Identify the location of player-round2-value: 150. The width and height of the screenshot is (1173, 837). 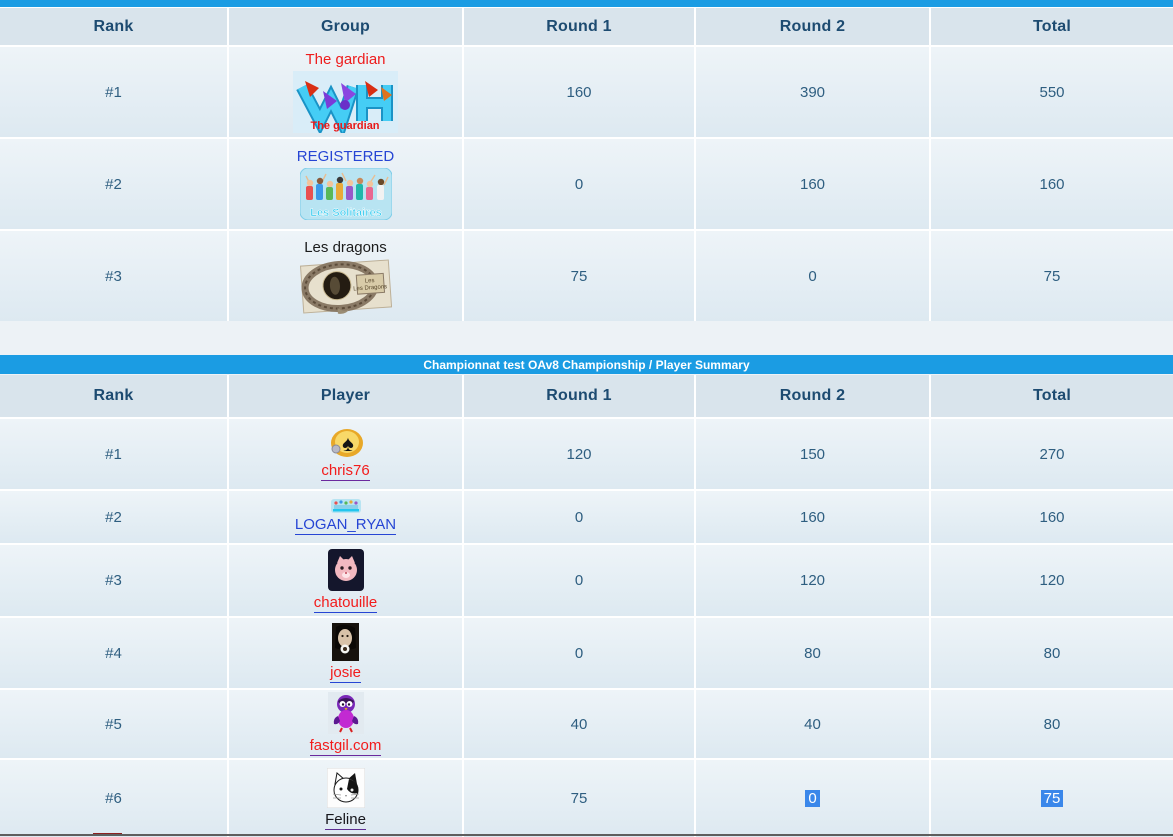
(812, 454).